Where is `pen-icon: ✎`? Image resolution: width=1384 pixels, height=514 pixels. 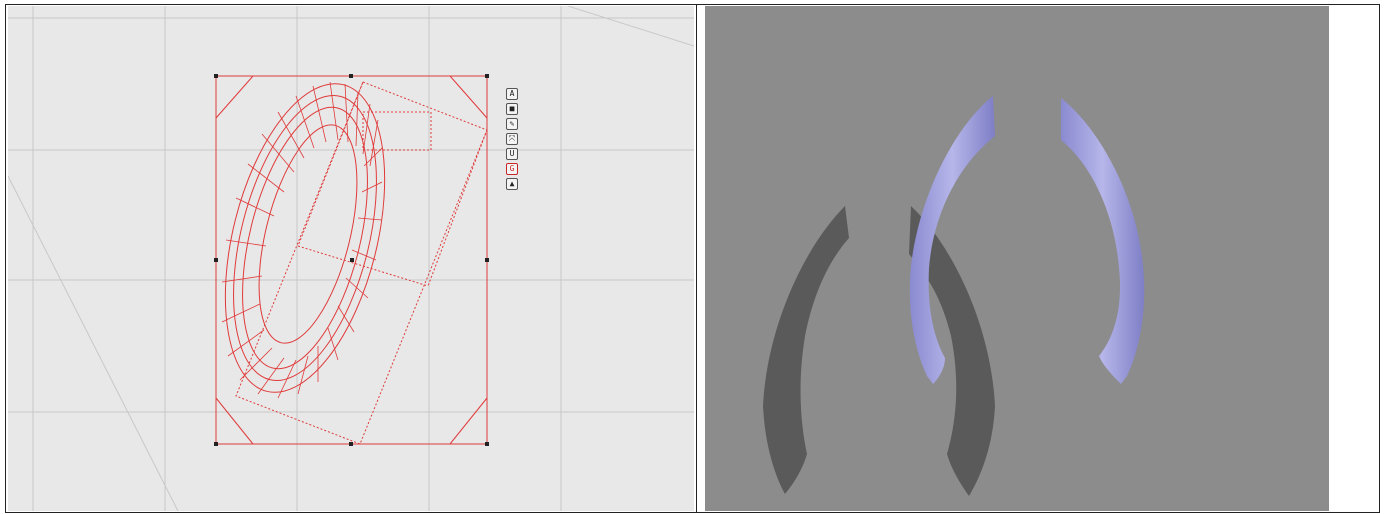 pen-icon: ✎ is located at coordinates (512, 124).